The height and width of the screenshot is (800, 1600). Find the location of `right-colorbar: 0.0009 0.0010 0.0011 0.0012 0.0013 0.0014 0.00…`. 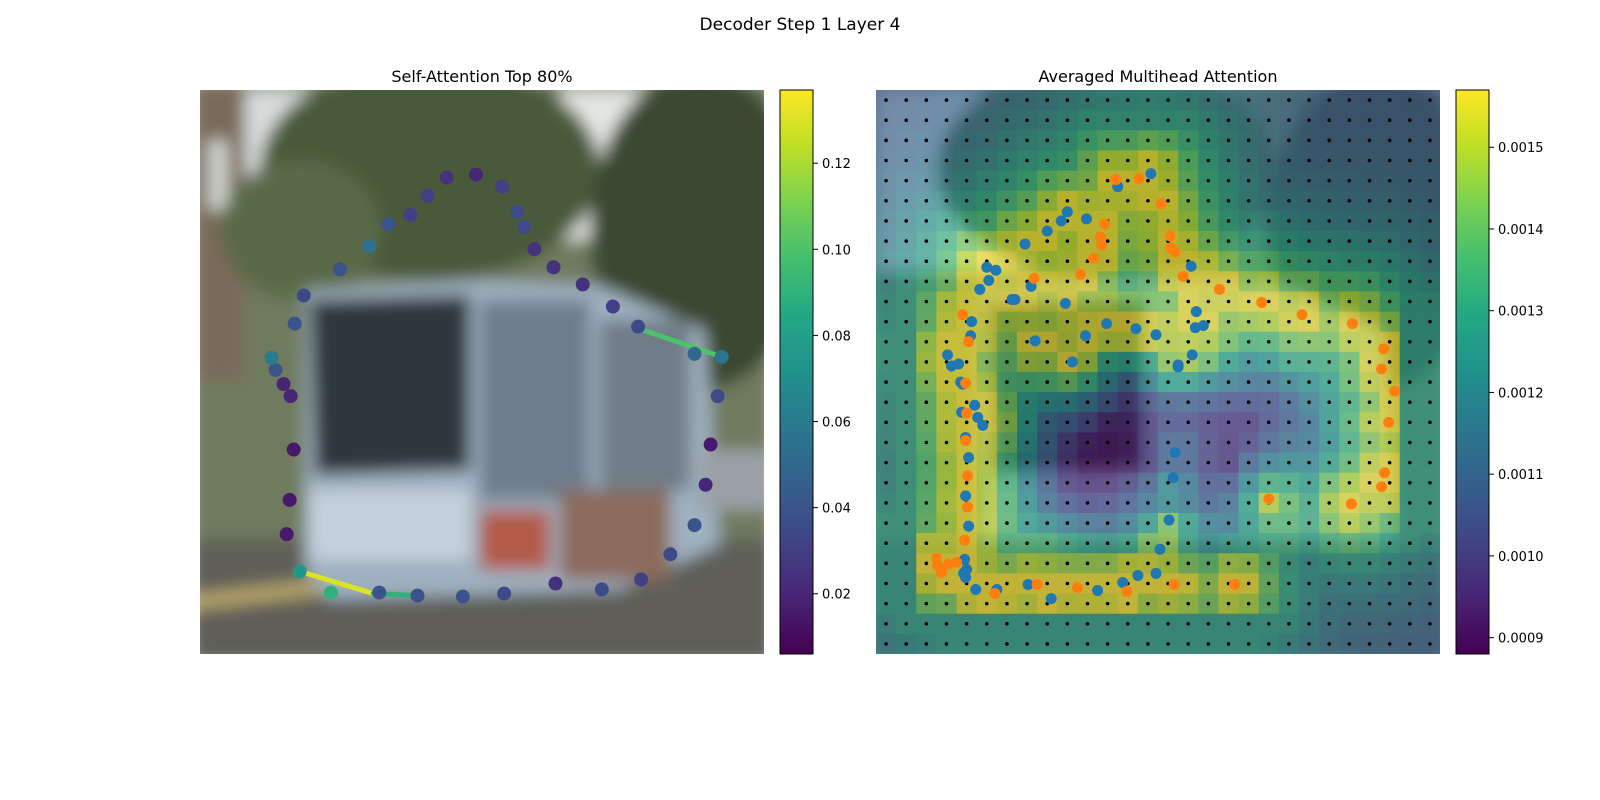

right-colorbar: 0.0009 0.0010 0.0011 0.0012 0.0013 0.0014 0.00… is located at coordinates (1499, 372).